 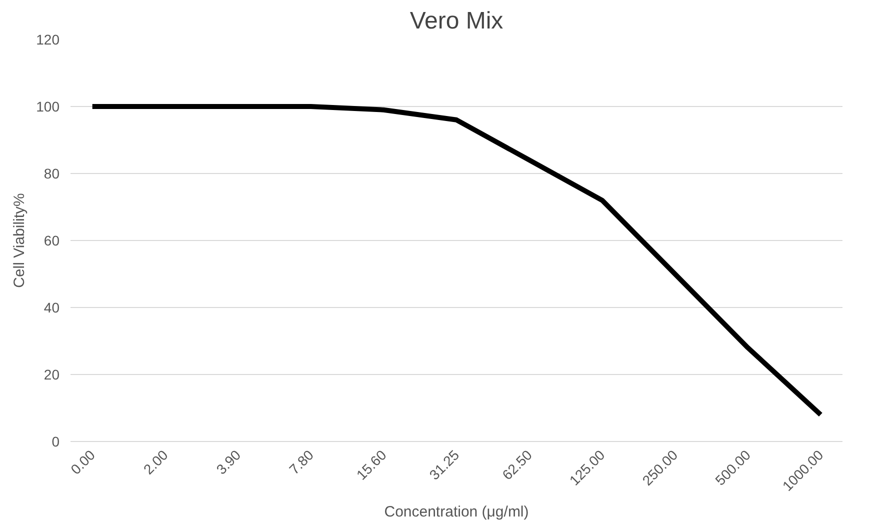 I want to click on x-axis-title: Concentration (μg/ml), so click(x=456, y=511).